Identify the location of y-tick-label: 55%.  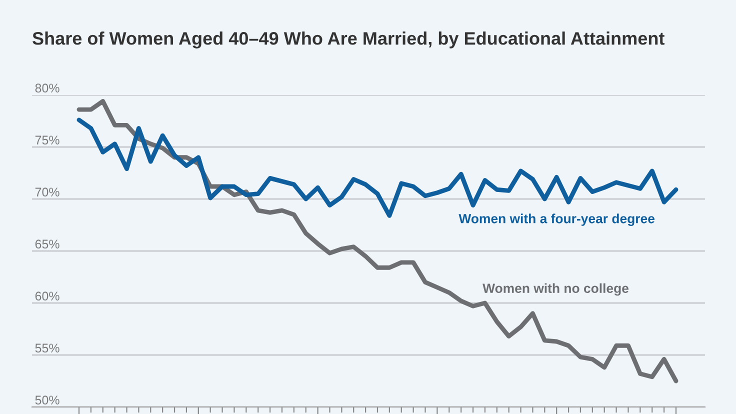
(47, 348).